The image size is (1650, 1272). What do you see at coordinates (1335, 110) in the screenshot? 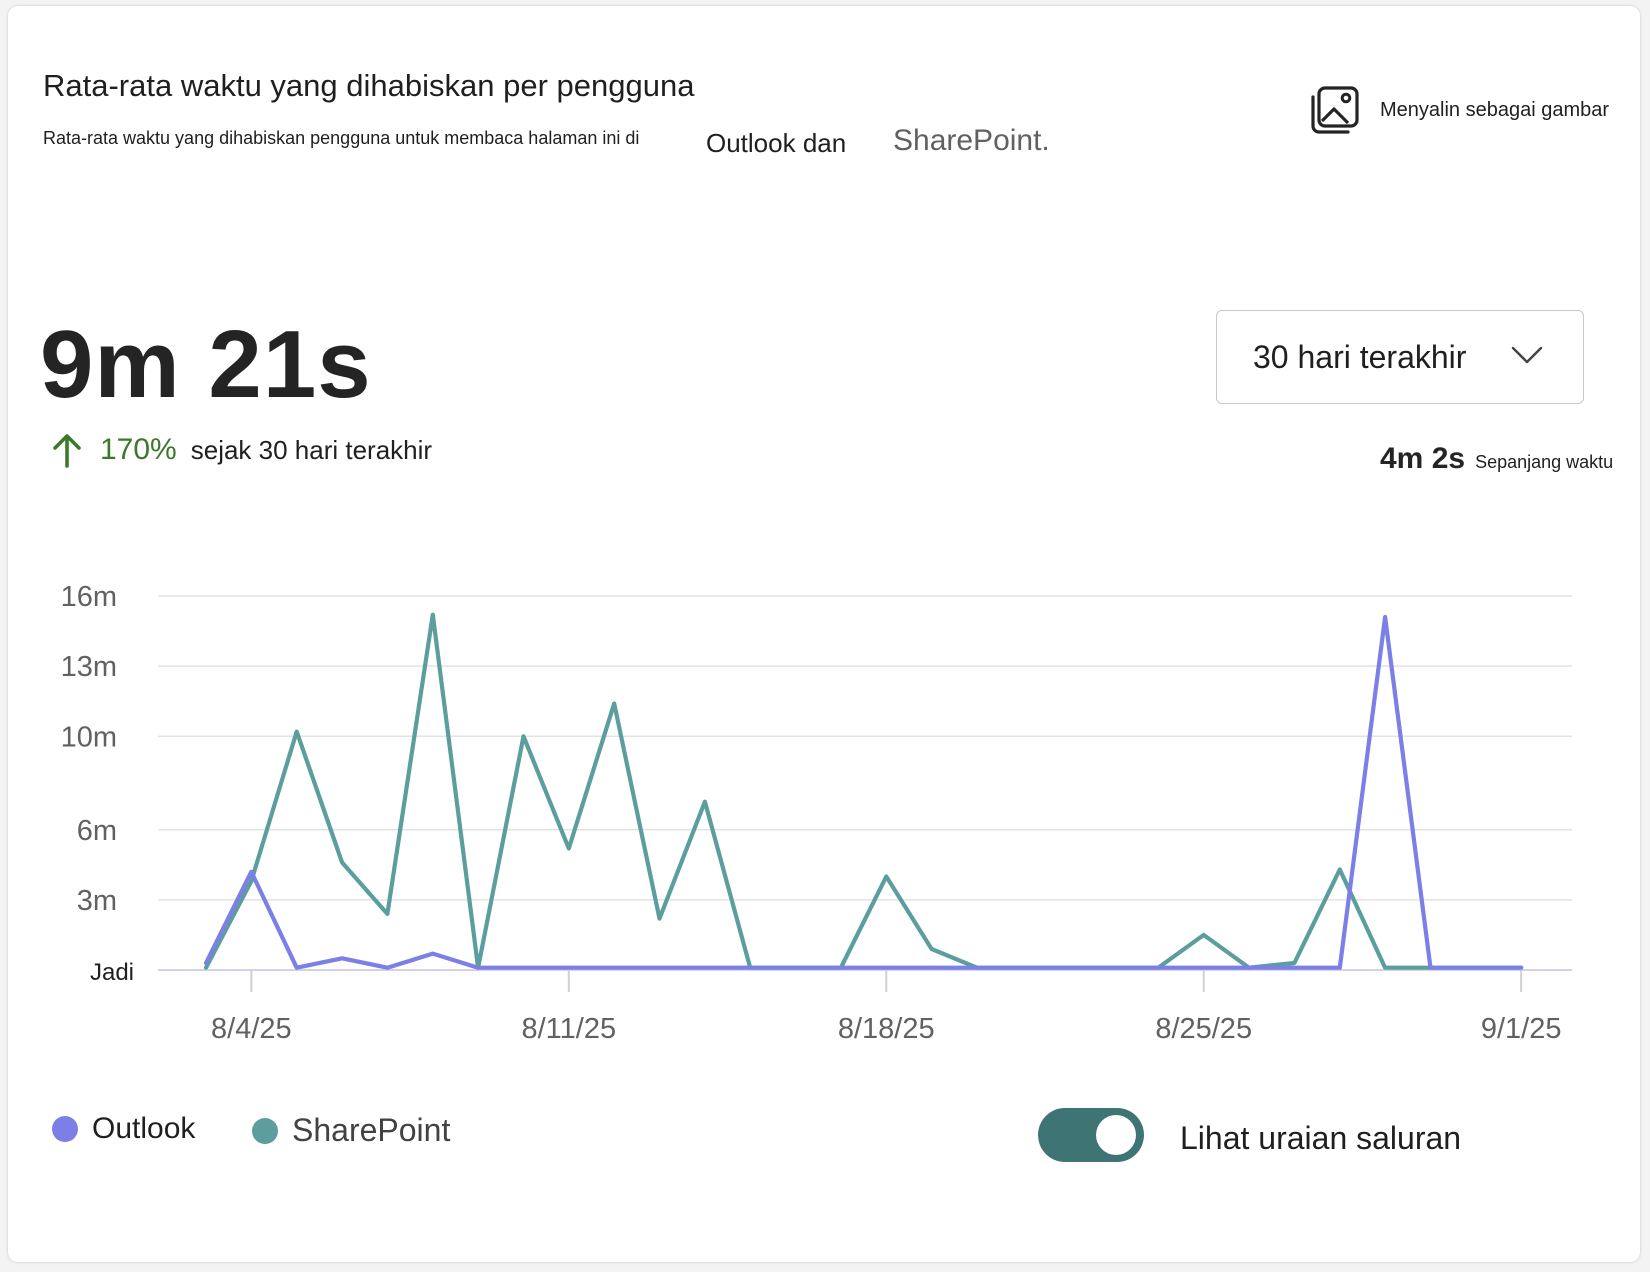
I see `image-icon` at bounding box center [1335, 110].